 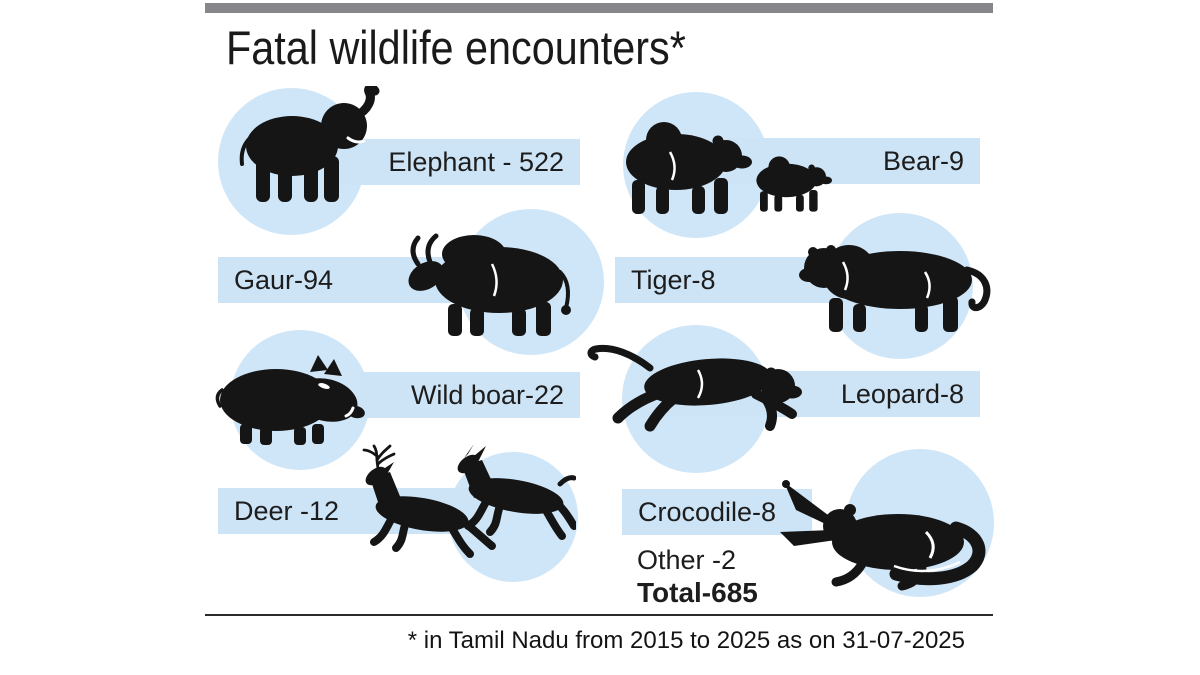 I want to click on crocodile-label: Crocodile-8, so click(x=707, y=511).